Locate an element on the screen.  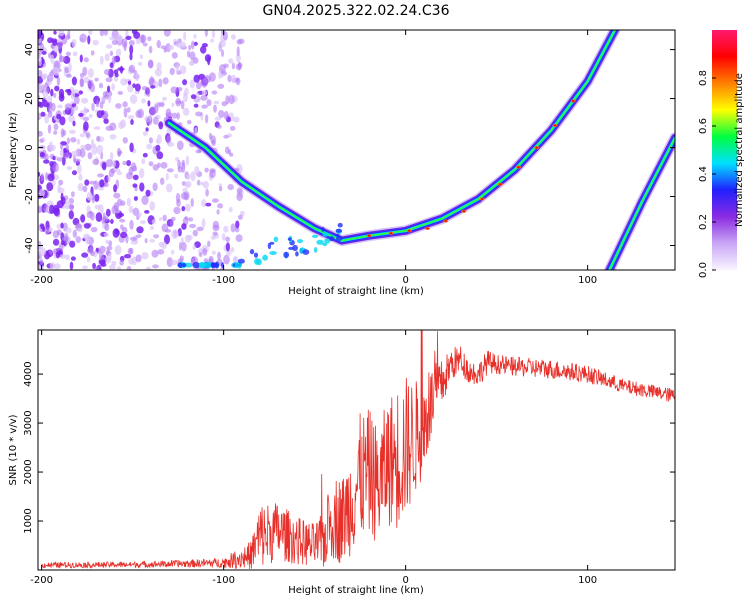
colorbar-gradient is located at coordinates (724, 150).